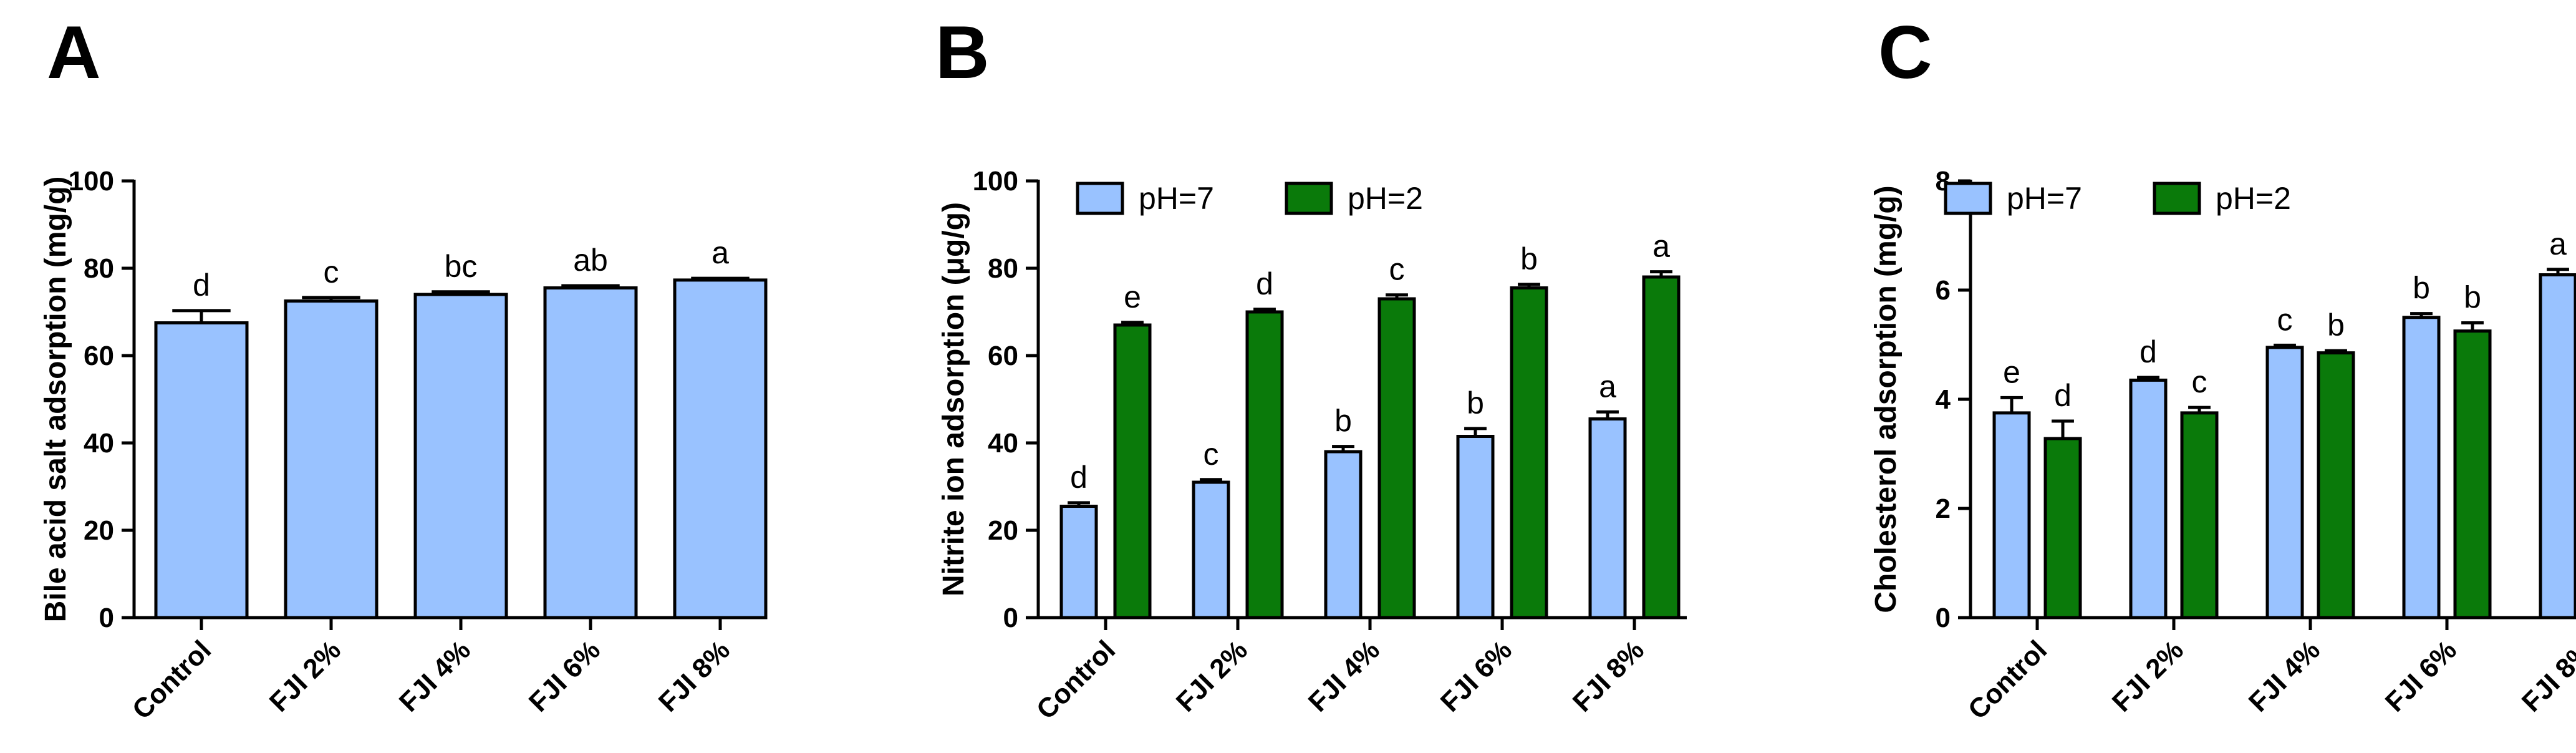 Image resolution: width=2576 pixels, height=753 pixels. Describe the element at coordinates (962, 52) in the screenshot. I see `panel-letter-b: B` at that location.